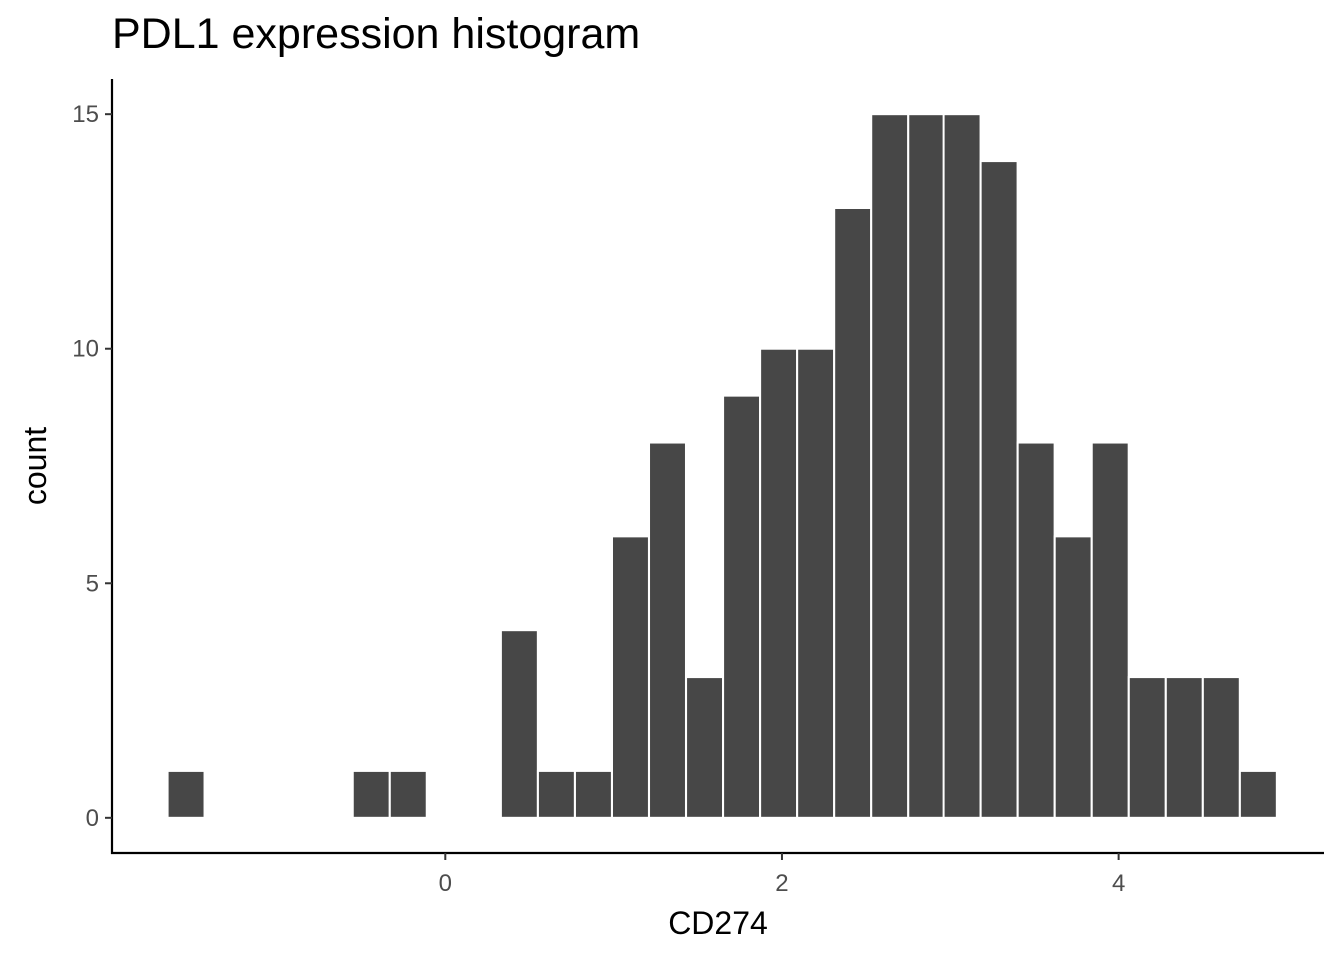 Image resolution: width=1344 pixels, height=960 pixels. Describe the element at coordinates (781, 883) in the screenshot. I see `x-tick-label: 2` at that location.